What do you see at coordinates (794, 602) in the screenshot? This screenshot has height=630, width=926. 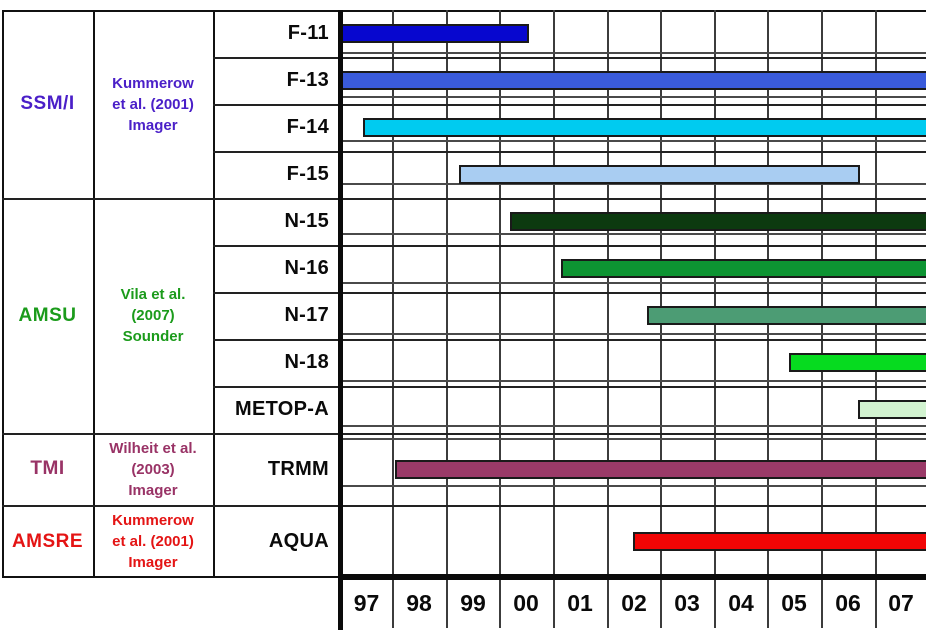 I see `year-tick-label: 05` at bounding box center [794, 602].